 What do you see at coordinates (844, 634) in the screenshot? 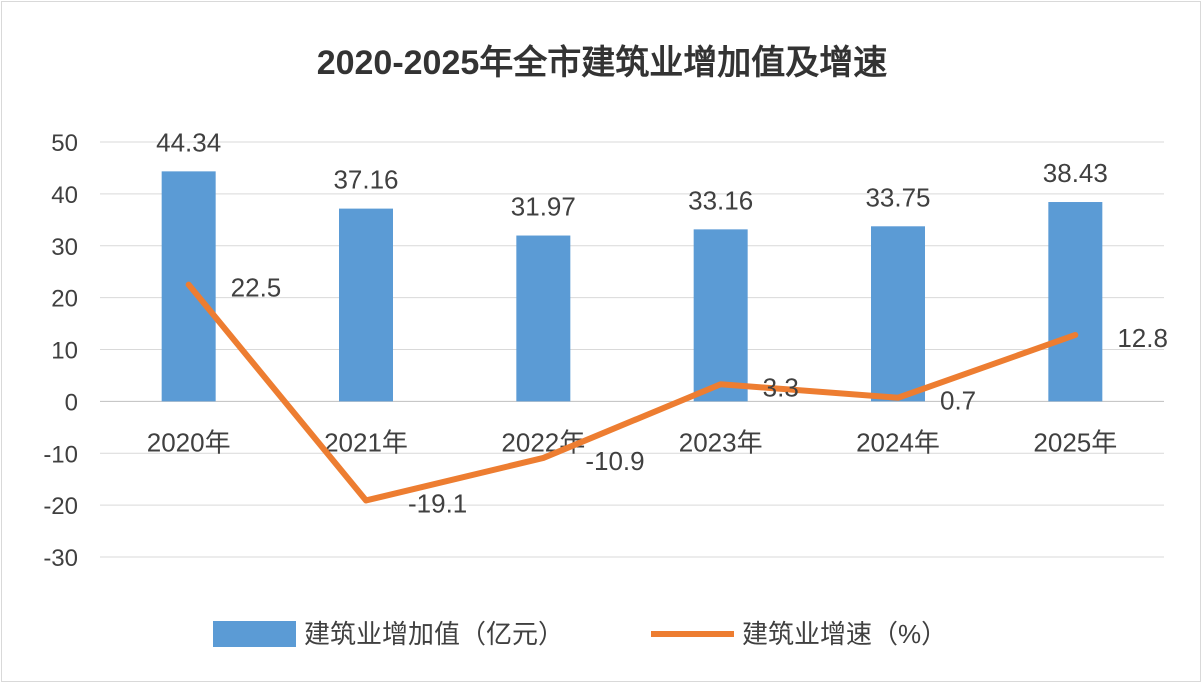
I see `legend-label-line: 建筑业增速（%）` at bounding box center [844, 634].